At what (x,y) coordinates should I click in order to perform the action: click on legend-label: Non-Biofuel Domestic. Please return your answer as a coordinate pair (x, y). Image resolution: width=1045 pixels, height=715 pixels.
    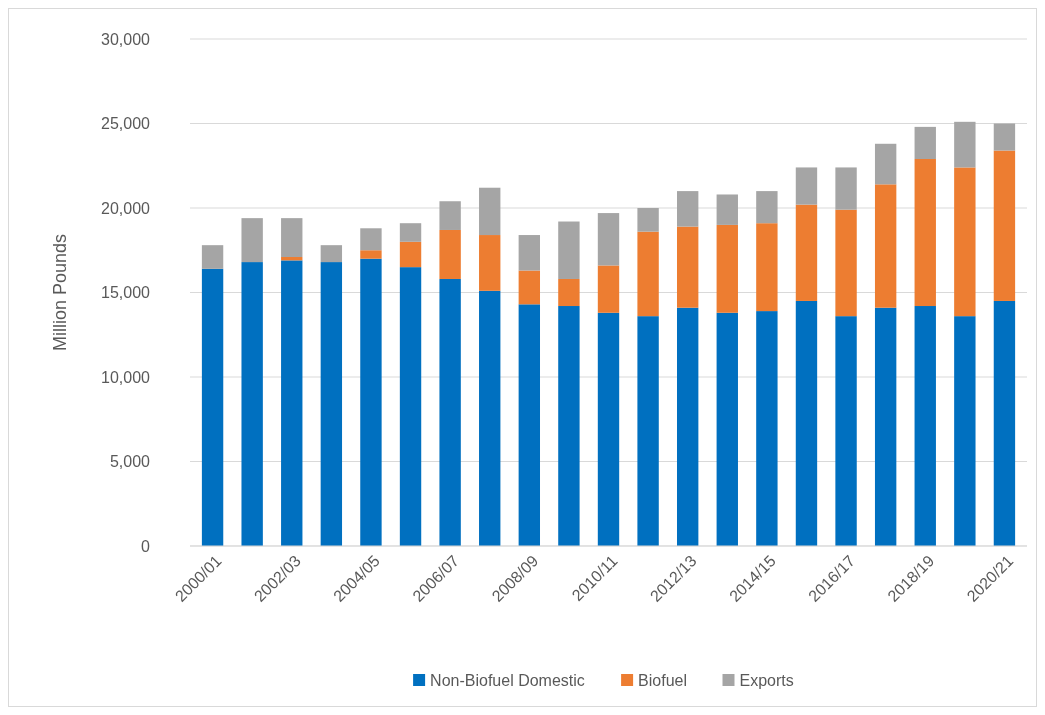
    Looking at the image, I should click on (507, 680).